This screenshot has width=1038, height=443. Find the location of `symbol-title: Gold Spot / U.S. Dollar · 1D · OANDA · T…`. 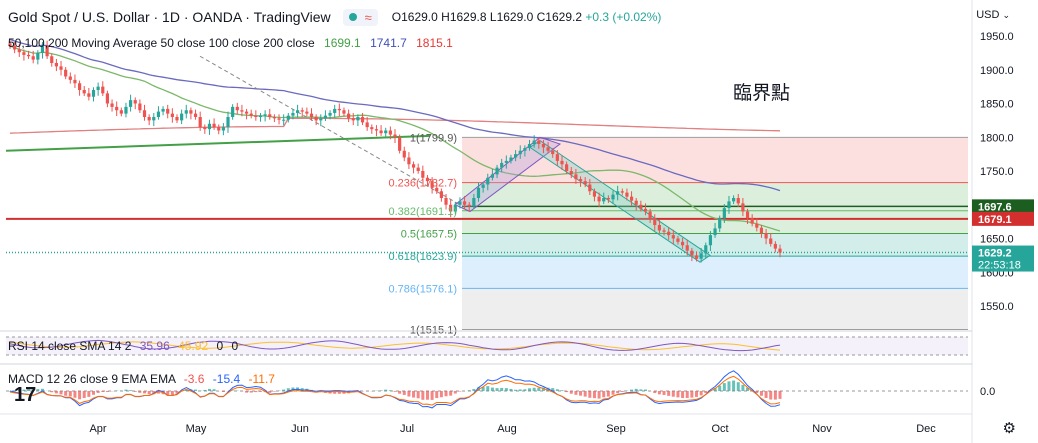

symbol-title: Gold Spot / U.S. Dollar · 1D · OANDA · T… is located at coordinates (169, 17).